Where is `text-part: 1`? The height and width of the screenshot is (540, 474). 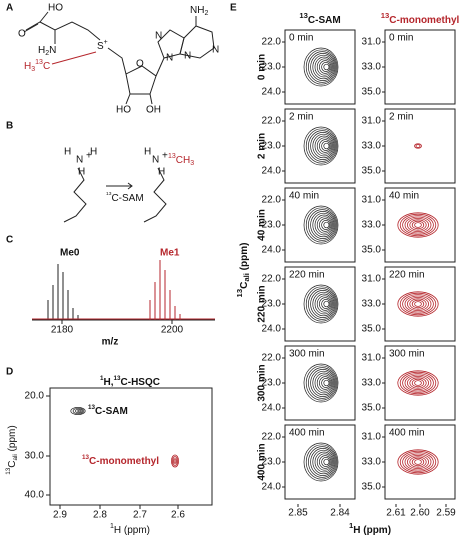
text-part: 1 is located at coordinates (351, 525).